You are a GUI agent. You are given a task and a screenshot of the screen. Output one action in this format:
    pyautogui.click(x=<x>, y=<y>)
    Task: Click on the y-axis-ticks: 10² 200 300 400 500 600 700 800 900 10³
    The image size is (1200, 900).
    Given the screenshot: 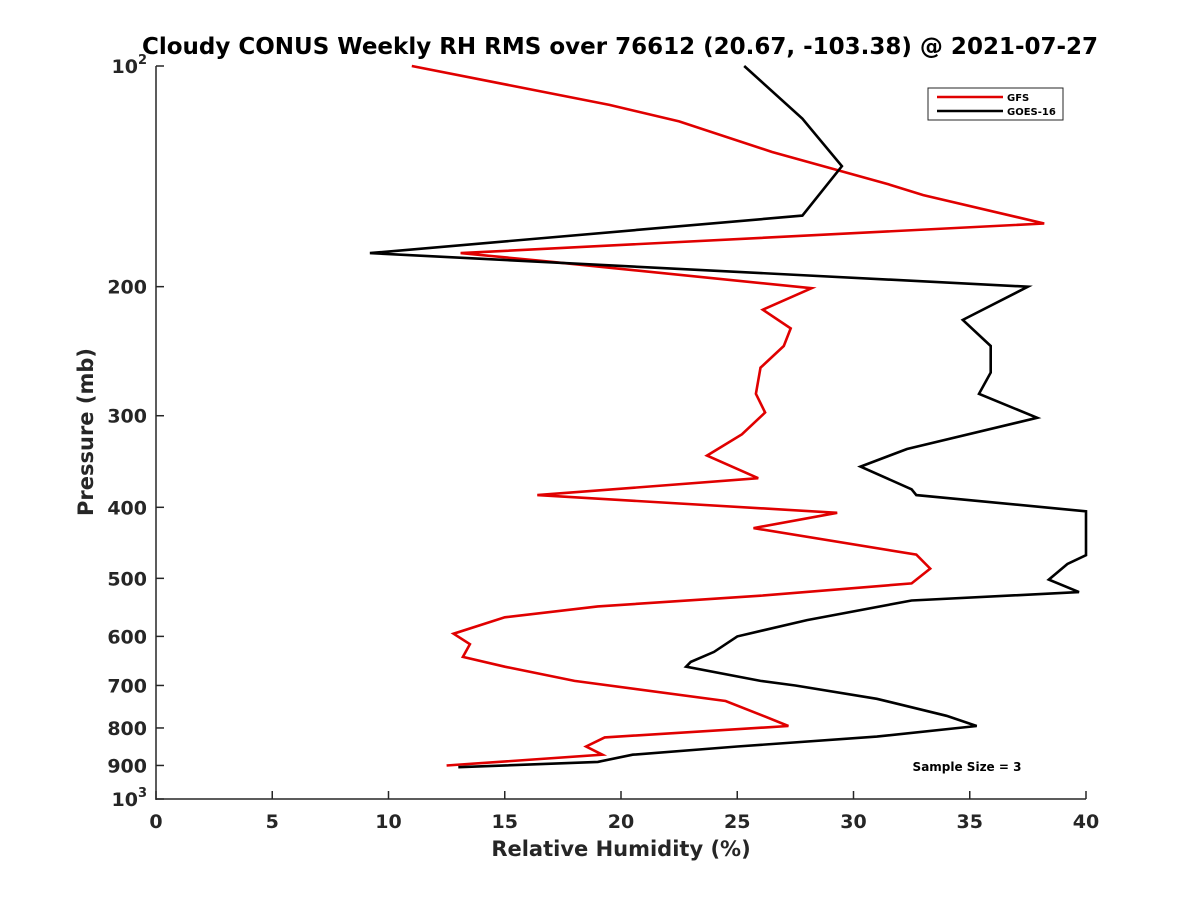 What is the action you would take?
    pyautogui.click(x=135, y=432)
    